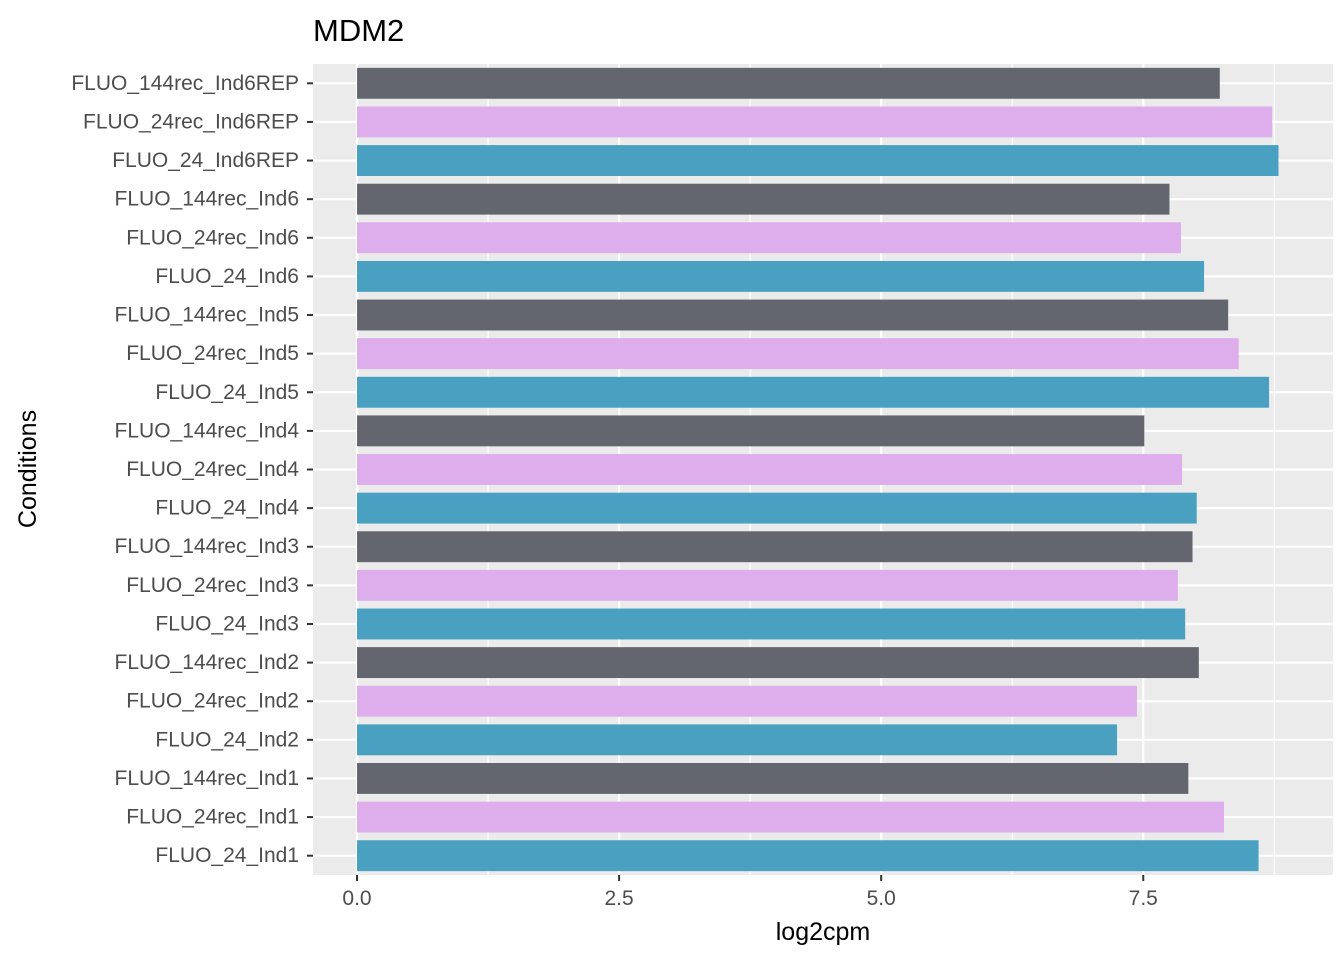  What do you see at coordinates (737, 740) in the screenshot?
I see `bar-FLUO_24_Ind2` at bounding box center [737, 740].